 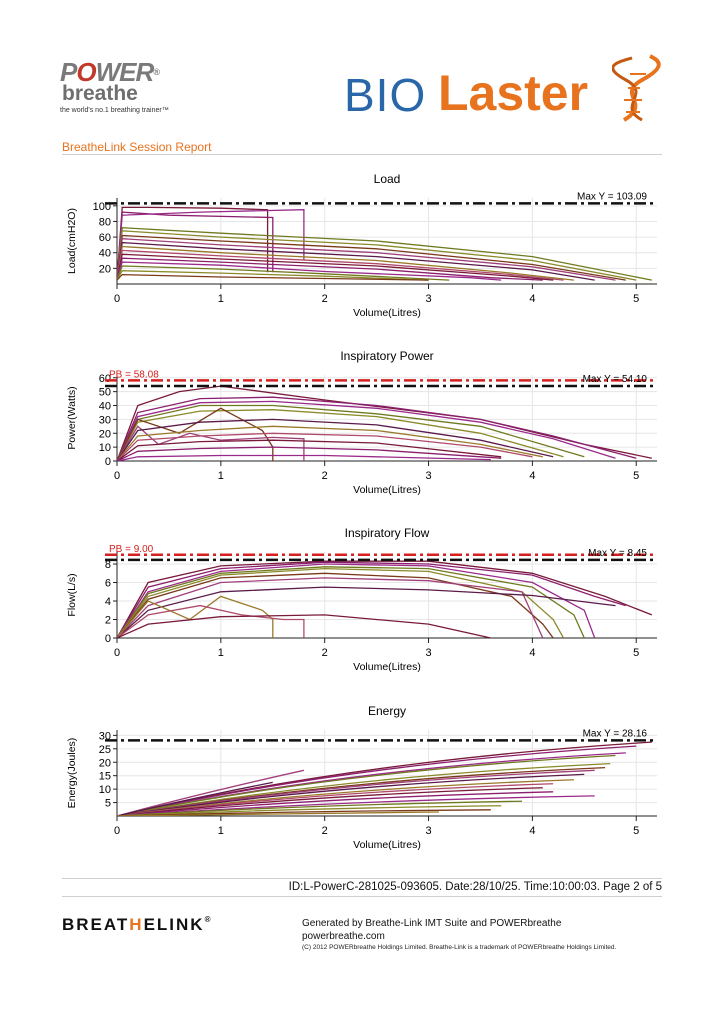 What do you see at coordinates (505, 92) in the screenshot?
I see `biolaster-logo: BIO Laster` at bounding box center [505, 92].